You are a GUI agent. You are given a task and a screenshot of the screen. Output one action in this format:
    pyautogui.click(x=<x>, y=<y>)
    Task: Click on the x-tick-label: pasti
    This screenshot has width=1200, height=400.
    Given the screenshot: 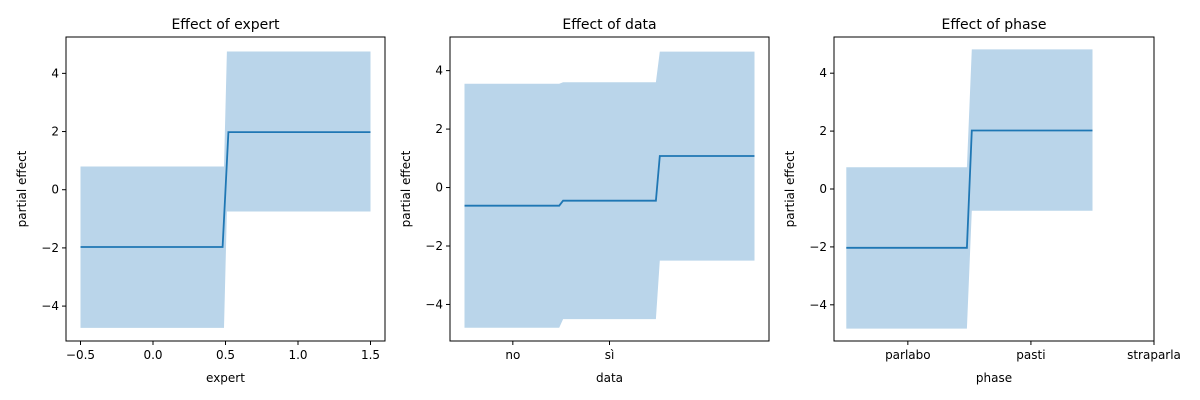 What is the action you would take?
    pyautogui.click(x=1030, y=355)
    